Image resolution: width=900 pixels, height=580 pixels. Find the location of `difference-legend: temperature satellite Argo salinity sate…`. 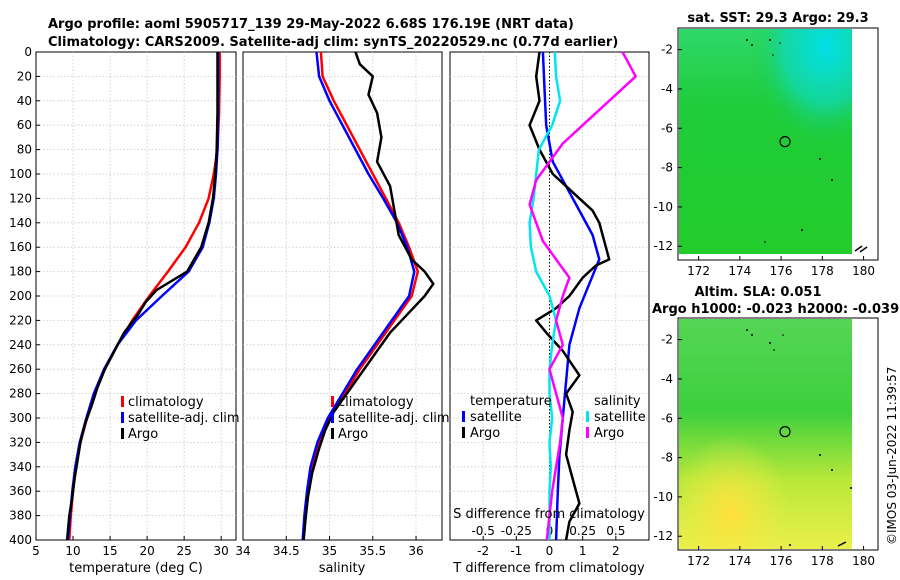

difference-legend: temperature satellite Argo salinity sate… is located at coordinates (554, 417).